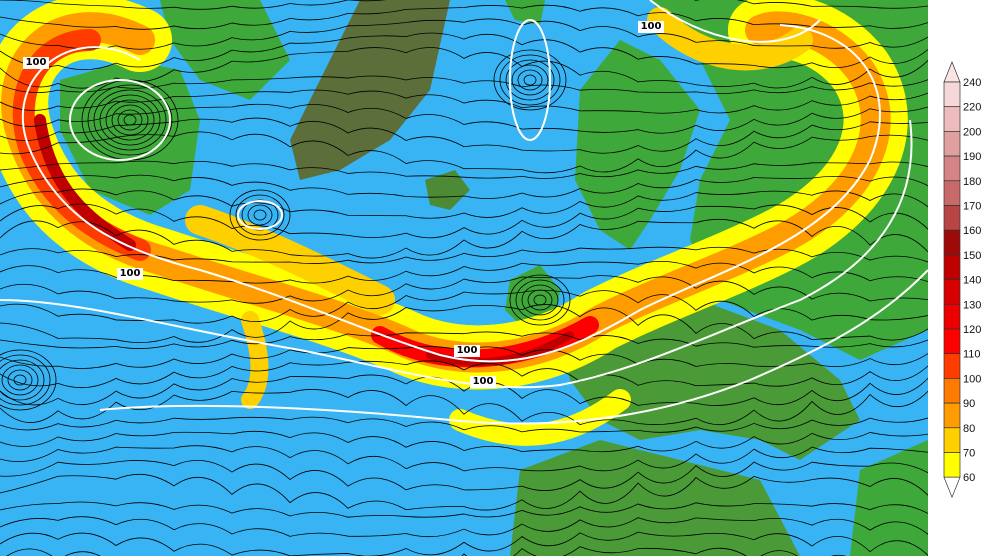 This screenshot has height=556, width=990. What do you see at coordinates (655, 498) in the screenshot?
I see `iberia-africa` at bounding box center [655, 498].